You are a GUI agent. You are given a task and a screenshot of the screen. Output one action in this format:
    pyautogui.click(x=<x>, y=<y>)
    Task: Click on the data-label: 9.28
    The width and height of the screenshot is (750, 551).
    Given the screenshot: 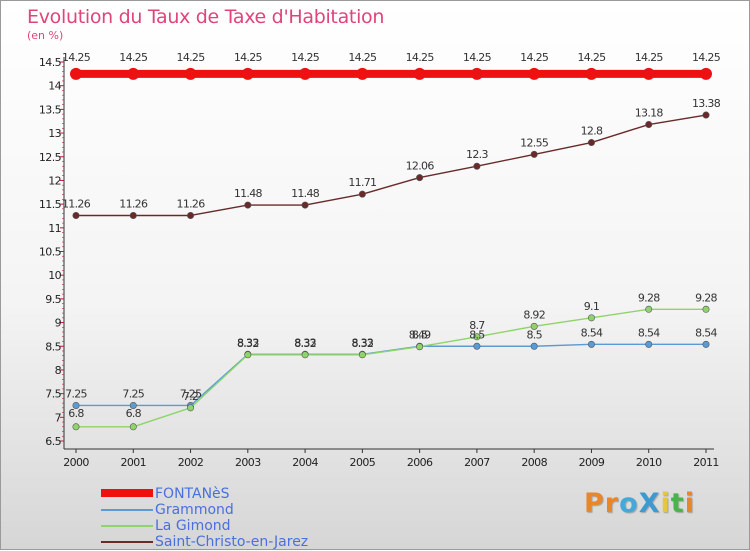 What is the action you would take?
    pyautogui.click(x=706, y=297)
    